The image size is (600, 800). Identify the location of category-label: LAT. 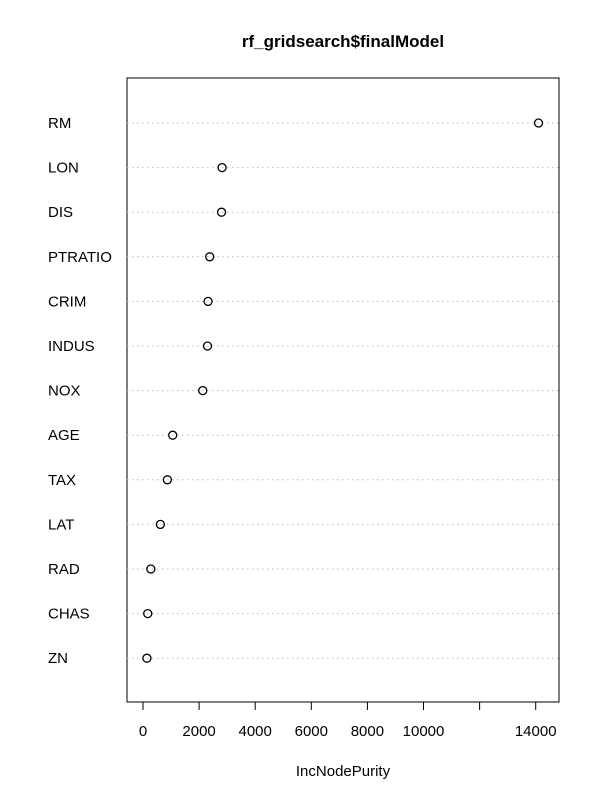
(61, 524).